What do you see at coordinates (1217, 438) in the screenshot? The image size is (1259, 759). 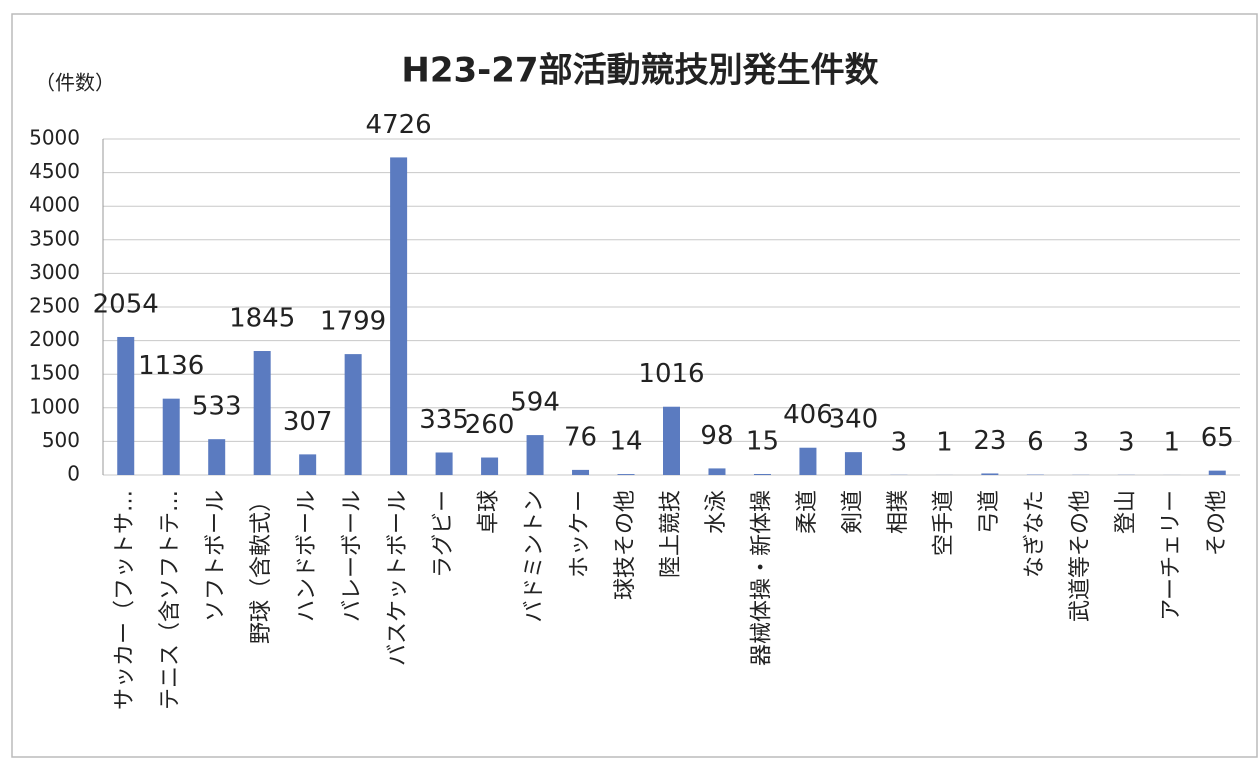 I see `data-label: 65` at bounding box center [1217, 438].